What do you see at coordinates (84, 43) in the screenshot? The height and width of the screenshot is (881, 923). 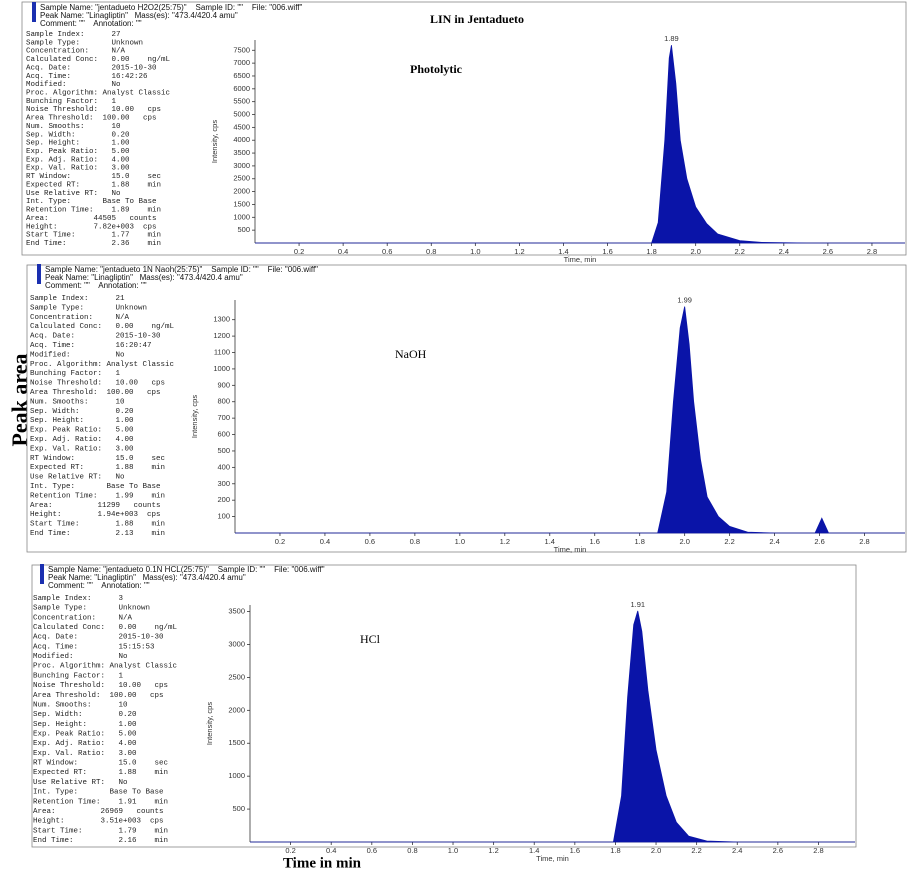 I see `info-line: Sample Type: Unknown` at bounding box center [84, 43].